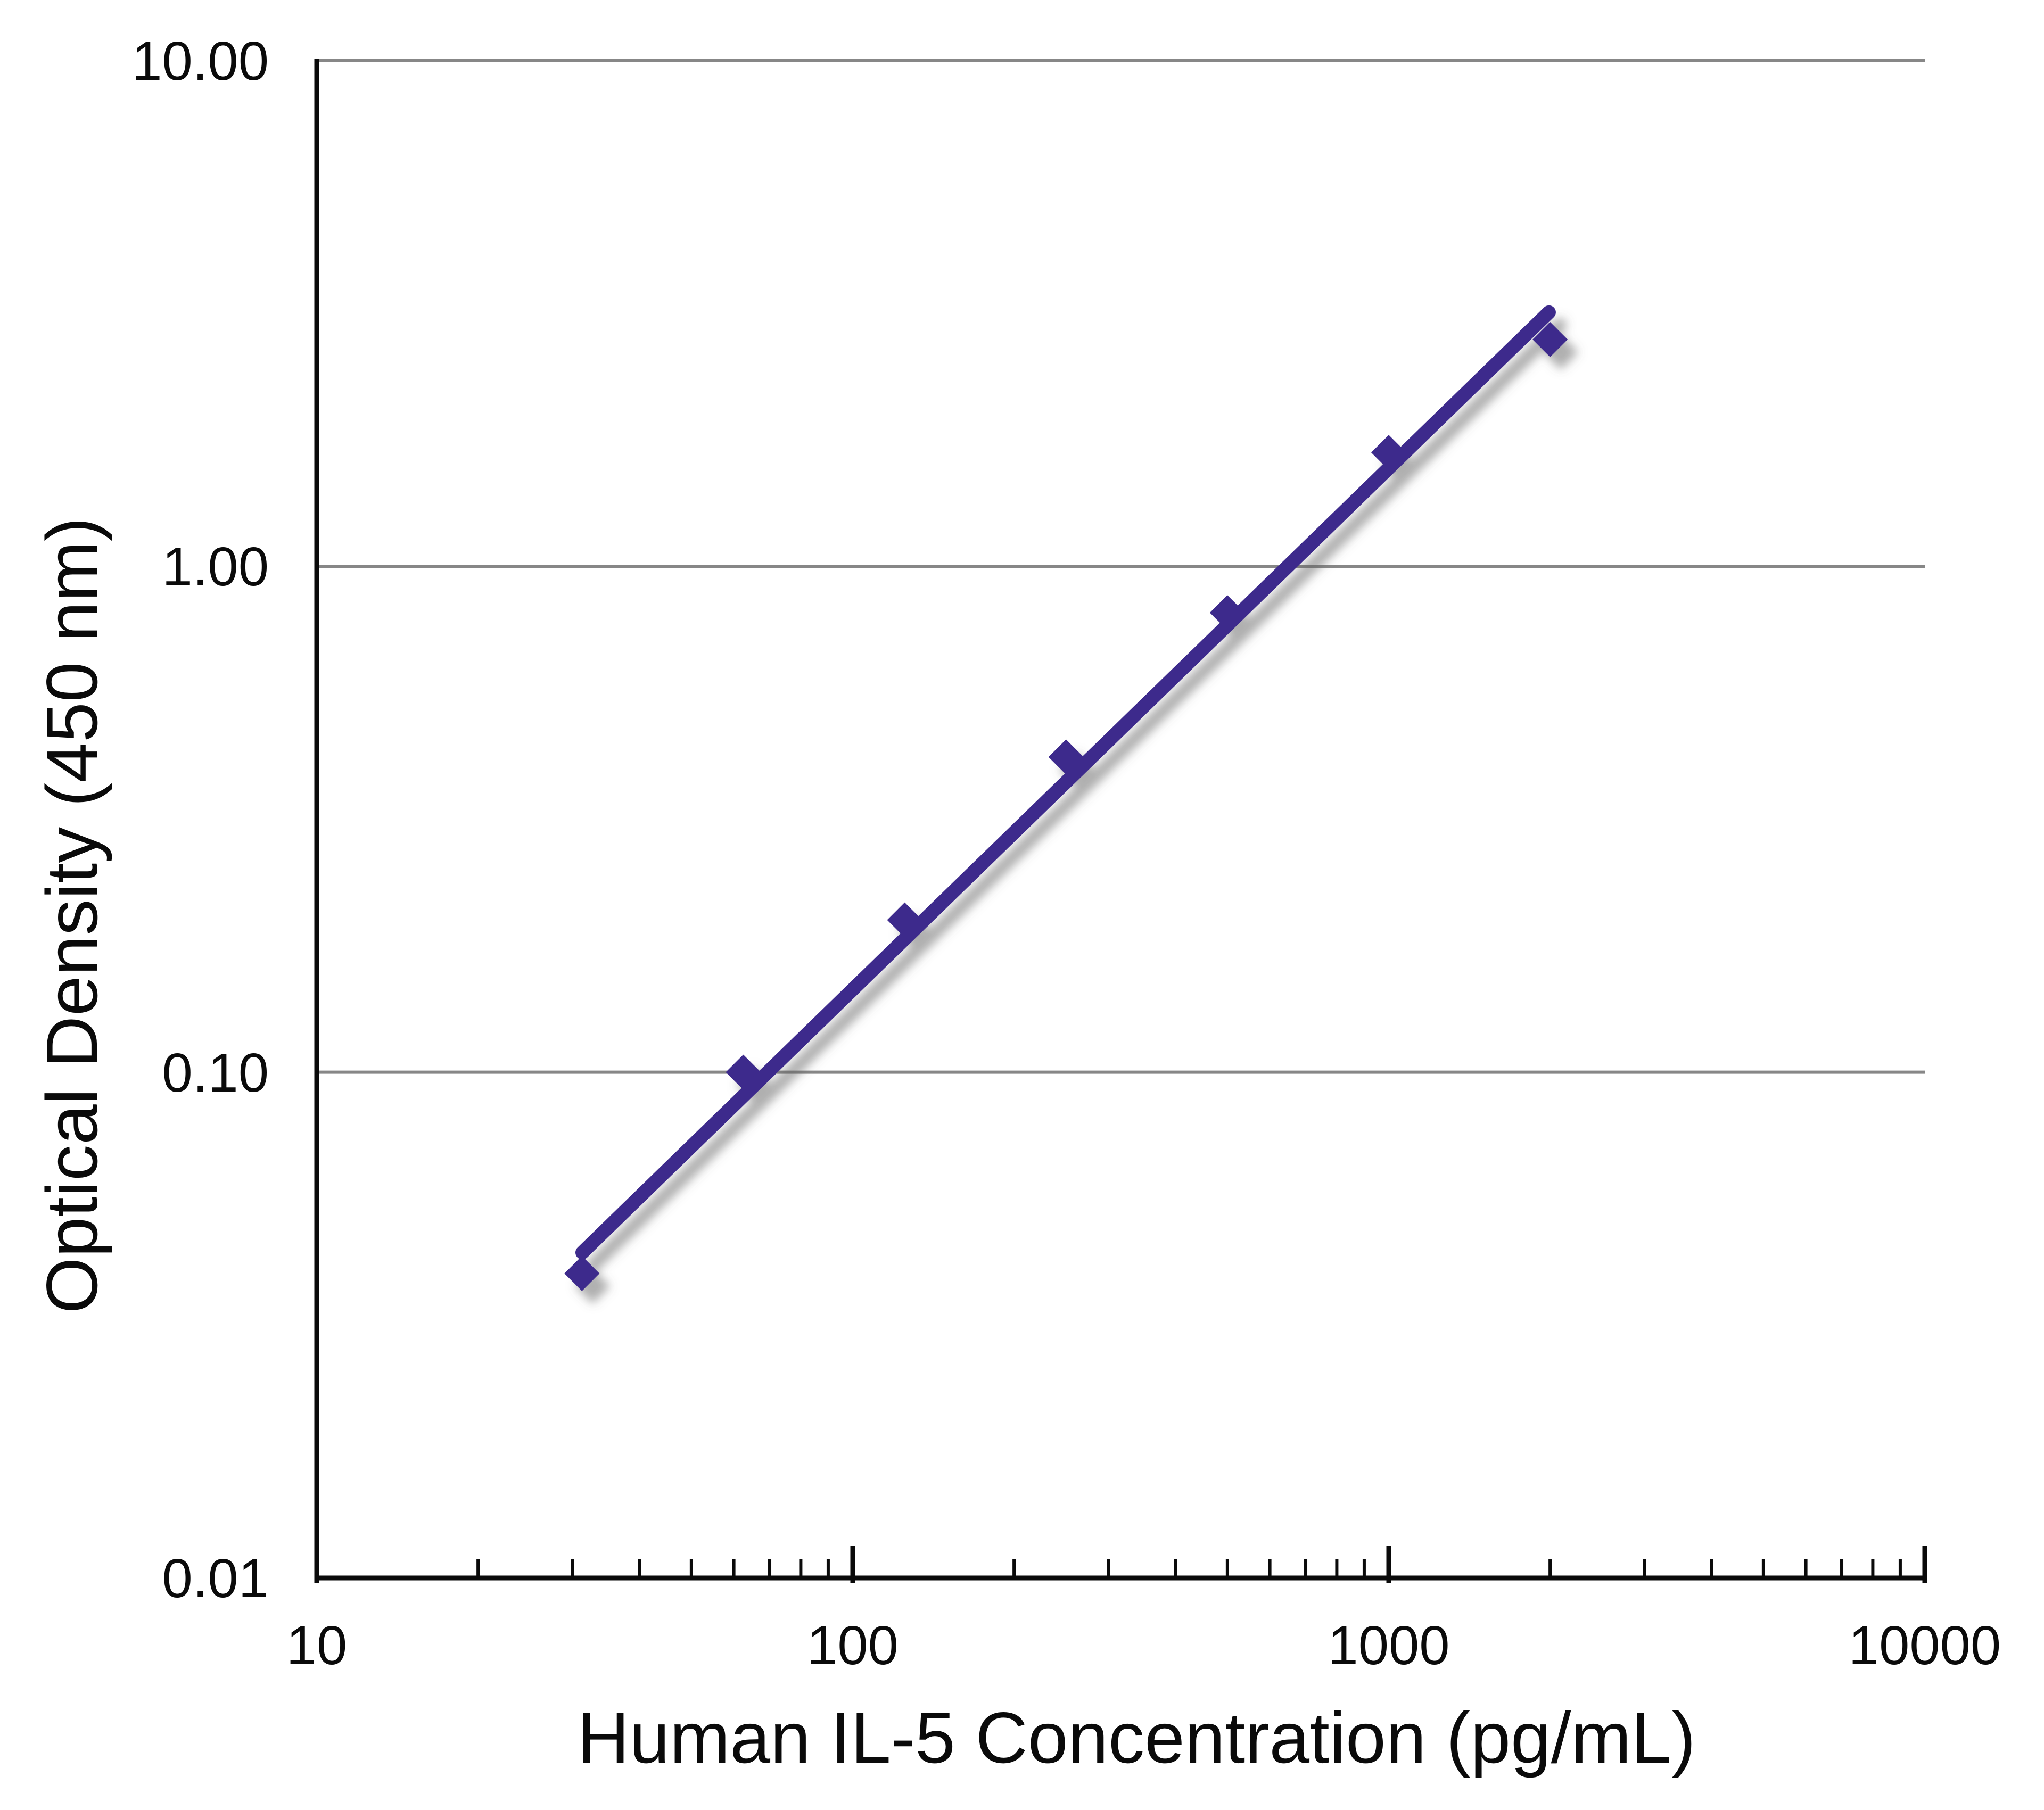 The height and width of the screenshot is (1810, 2044). I want to click on y-tick-label-1: 1.00, so click(215, 567).